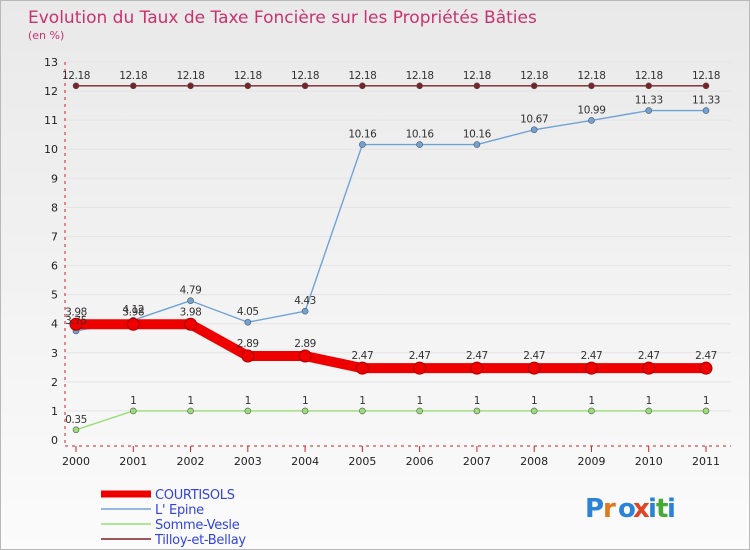 Image resolution: width=750 pixels, height=550 pixels. Describe the element at coordinates (54, 295) in the screenshot. I see `y-tick-label: 5` at that location.